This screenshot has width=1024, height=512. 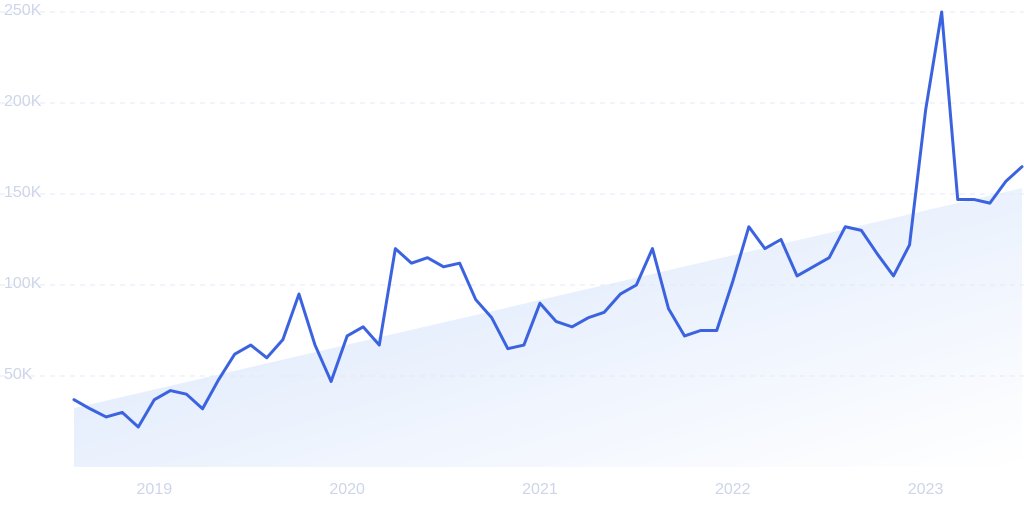 What do you see at coordinates (155, 489) in the screenshot?
I see `x-tick-label: 2019` at bounding box center [155, 489].